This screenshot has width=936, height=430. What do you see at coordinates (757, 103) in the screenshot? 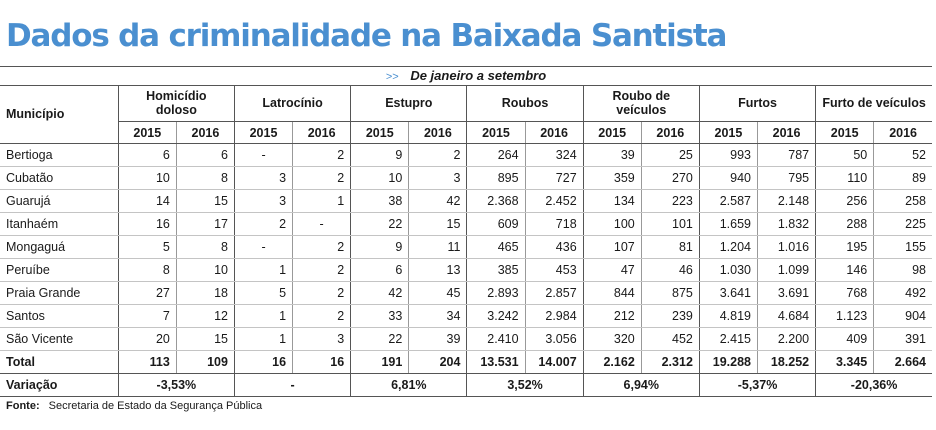
I see `column-group-header: Furtos` at bounding box center [757, 103].